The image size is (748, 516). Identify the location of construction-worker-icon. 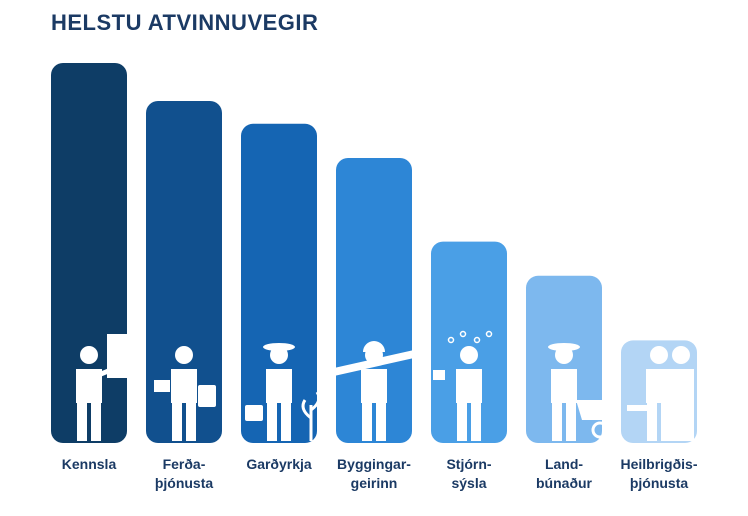
(374, 391).